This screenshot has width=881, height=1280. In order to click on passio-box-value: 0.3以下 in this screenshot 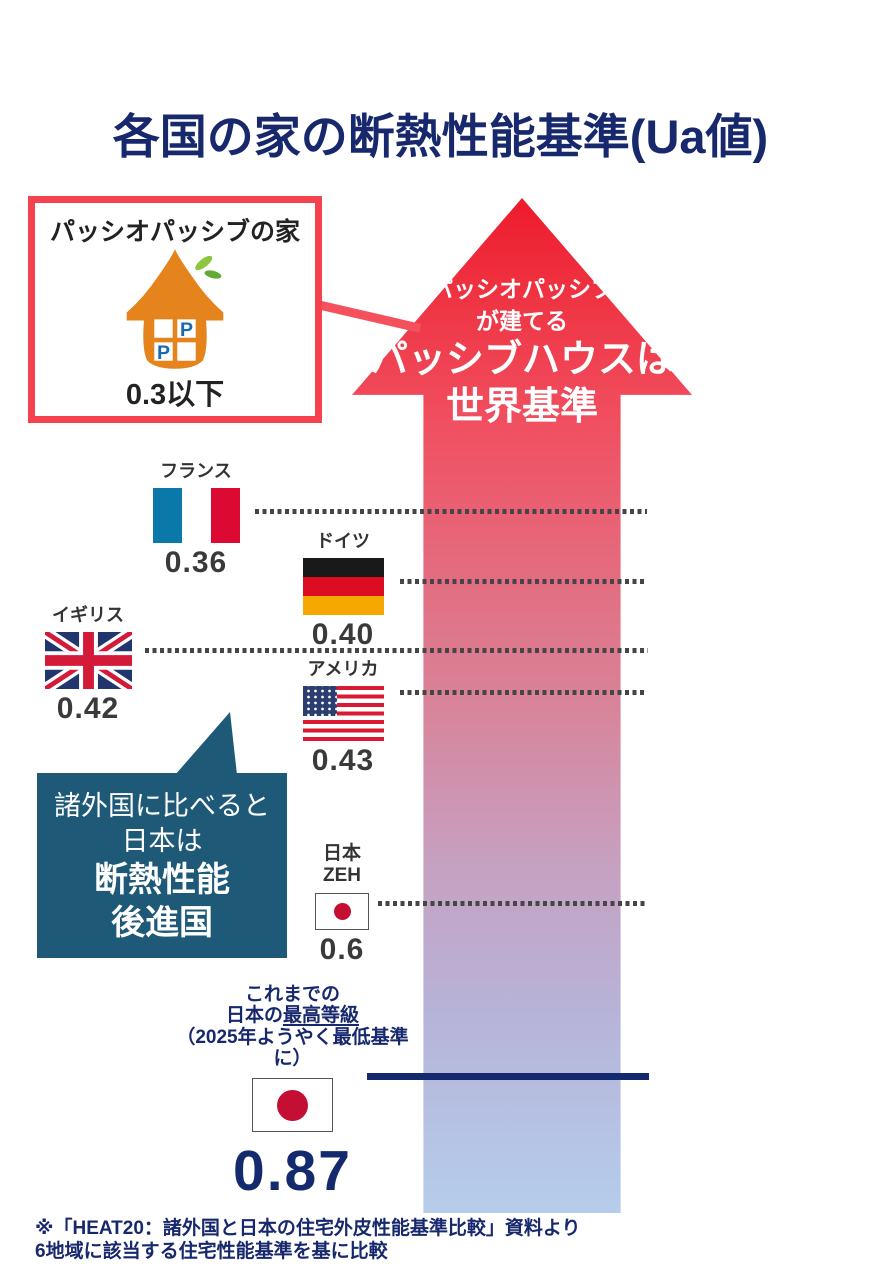, I will do `click(175, 395)`.